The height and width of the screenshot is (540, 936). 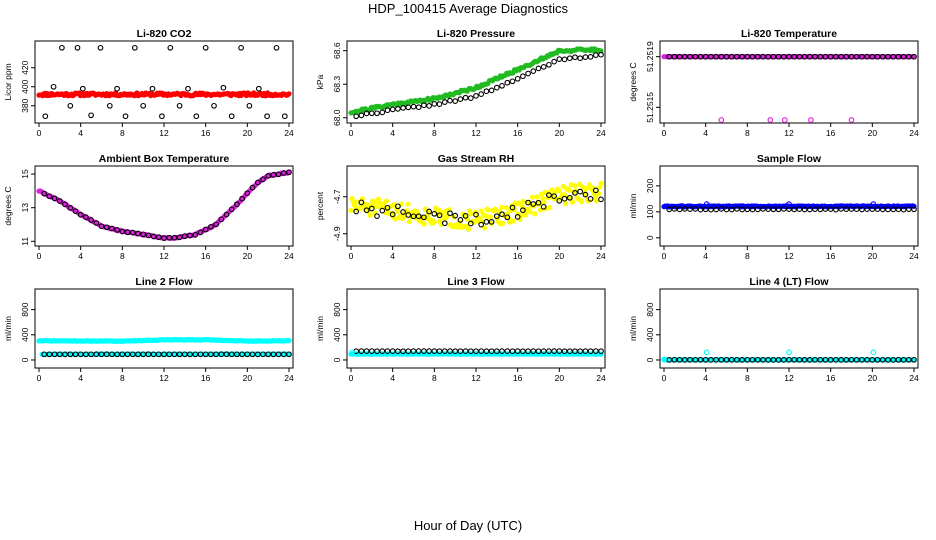 I want to click on y-axis-label: degrees C, so click(x=633, y=81).